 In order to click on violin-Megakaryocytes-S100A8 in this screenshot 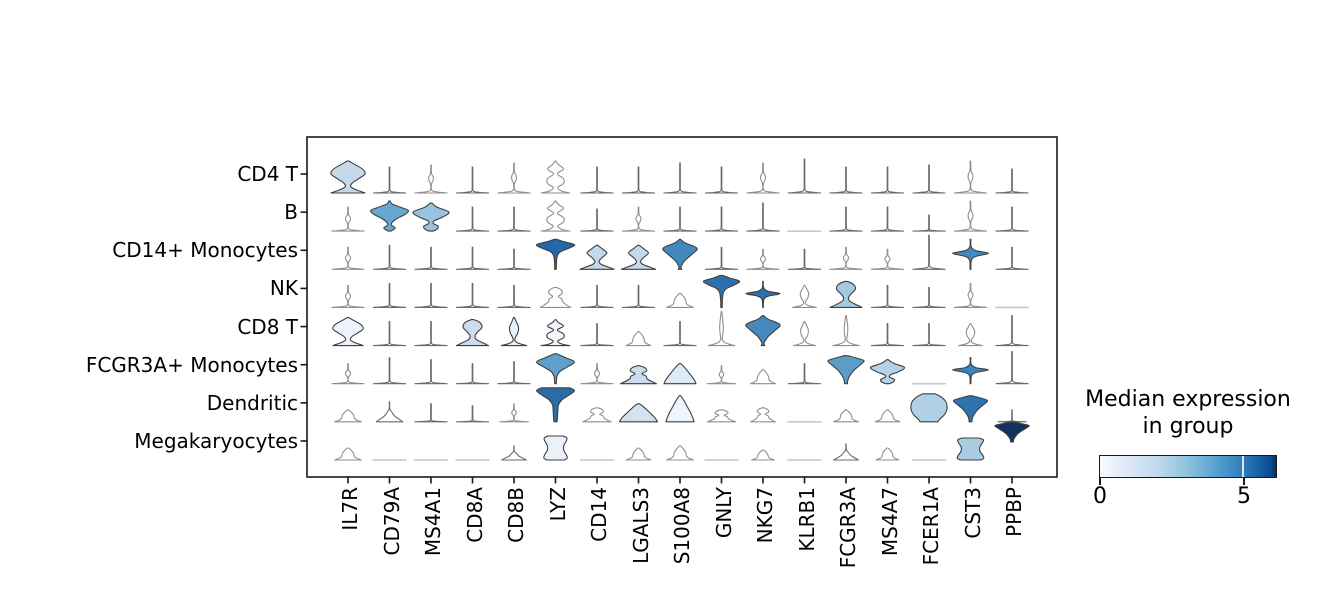, I will do `click(680, 453)`.